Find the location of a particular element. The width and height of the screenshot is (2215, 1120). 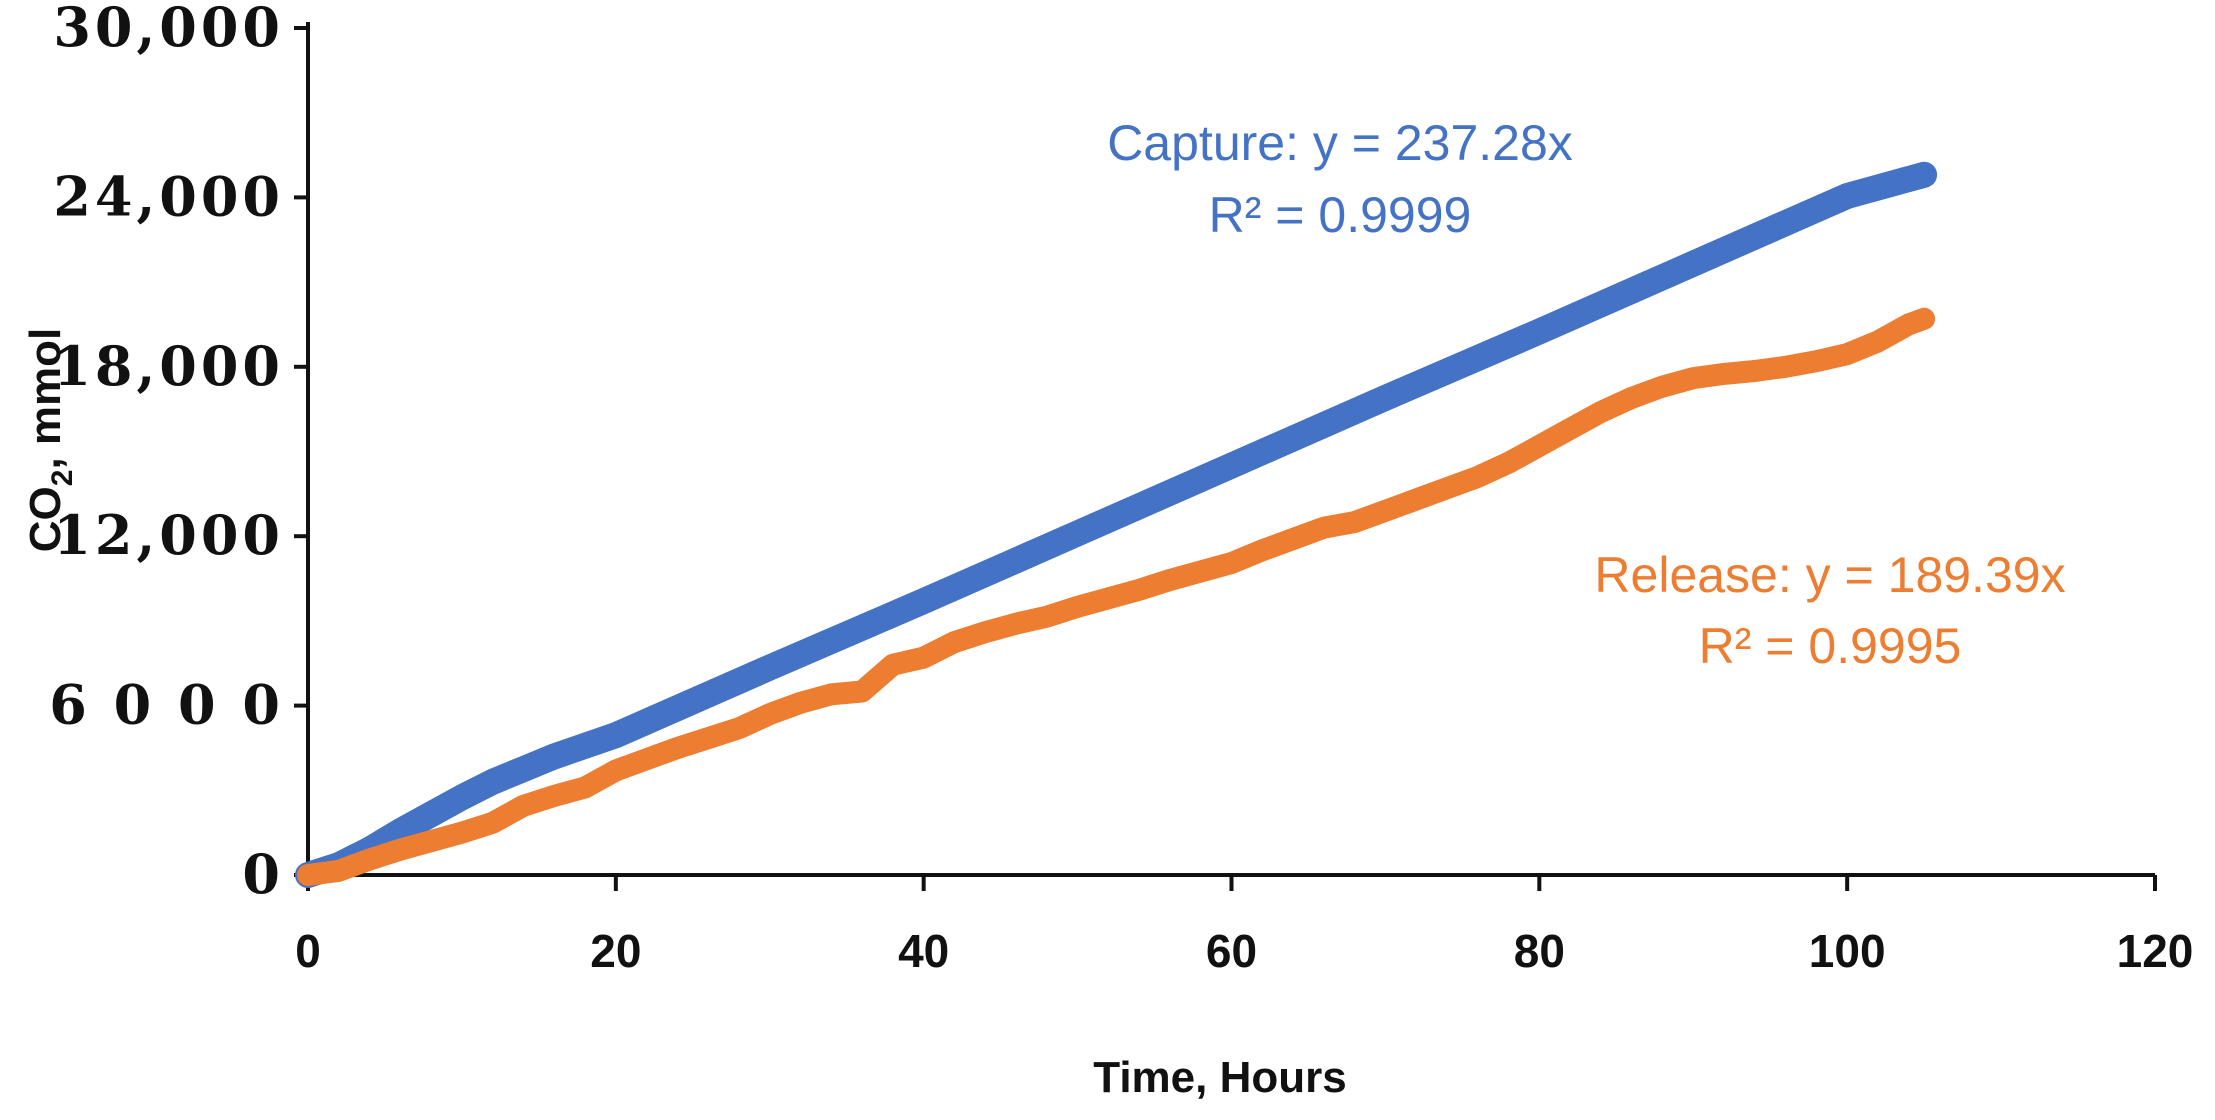

y-tick-label: 6 0 0 0 is located at coordinates (166, 705).